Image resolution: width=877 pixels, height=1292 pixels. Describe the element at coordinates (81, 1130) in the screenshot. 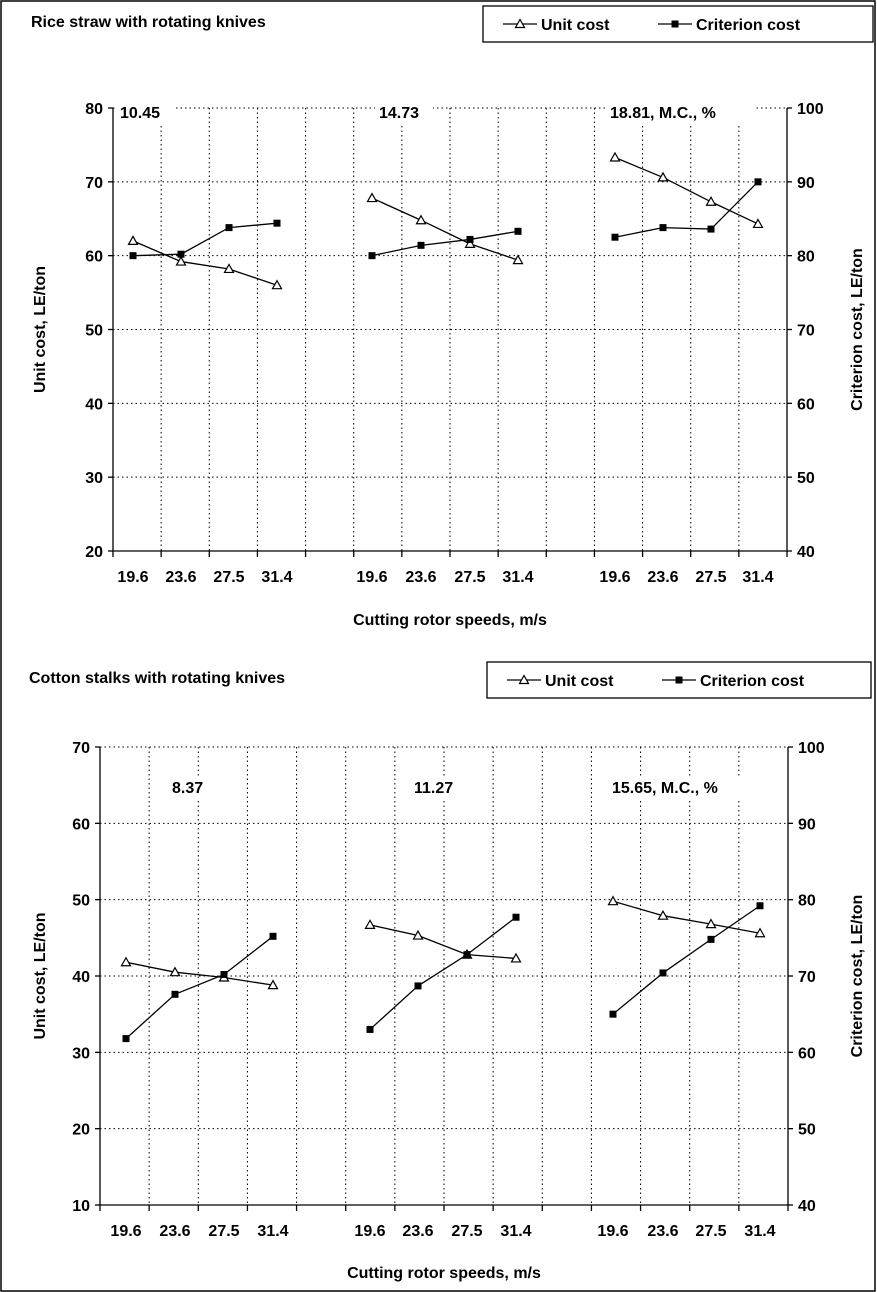

I see `cotton-ytick-label: 20` at that location.